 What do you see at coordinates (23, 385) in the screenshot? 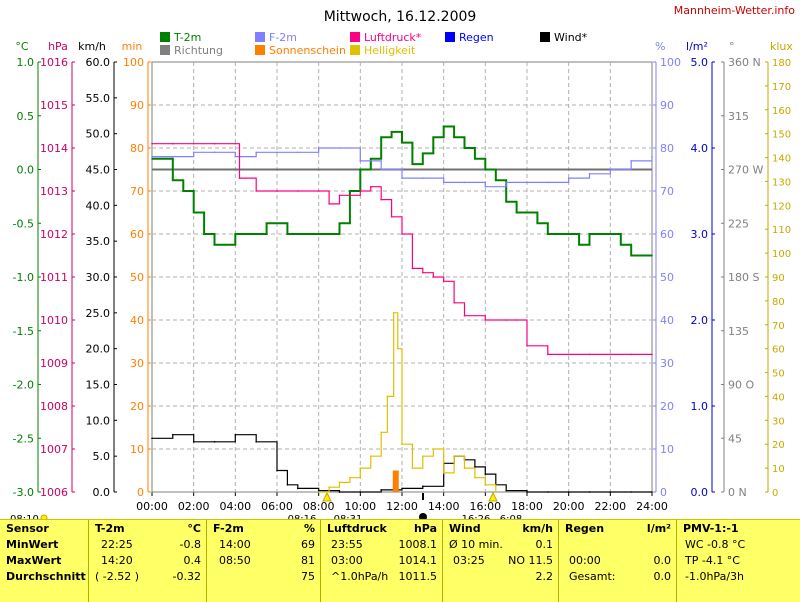
I see `temp-tick-label: -2.0` at bounding box center [23, 385].